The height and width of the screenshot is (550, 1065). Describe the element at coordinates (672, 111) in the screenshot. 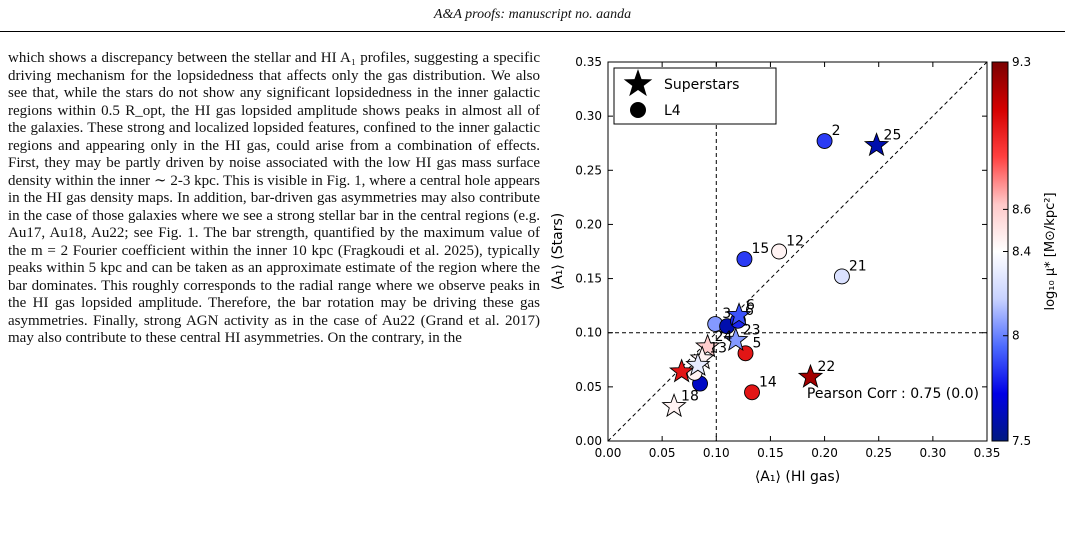

I see `legend-entry-l4: L4` at that location.